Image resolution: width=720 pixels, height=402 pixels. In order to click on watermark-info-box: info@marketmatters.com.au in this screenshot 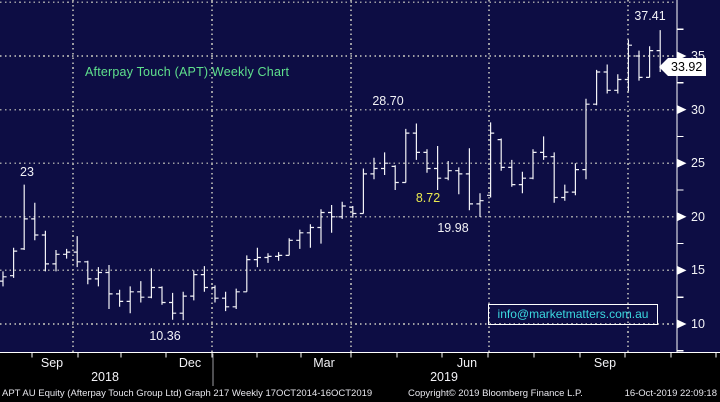, I will do `click(573, 314)`.